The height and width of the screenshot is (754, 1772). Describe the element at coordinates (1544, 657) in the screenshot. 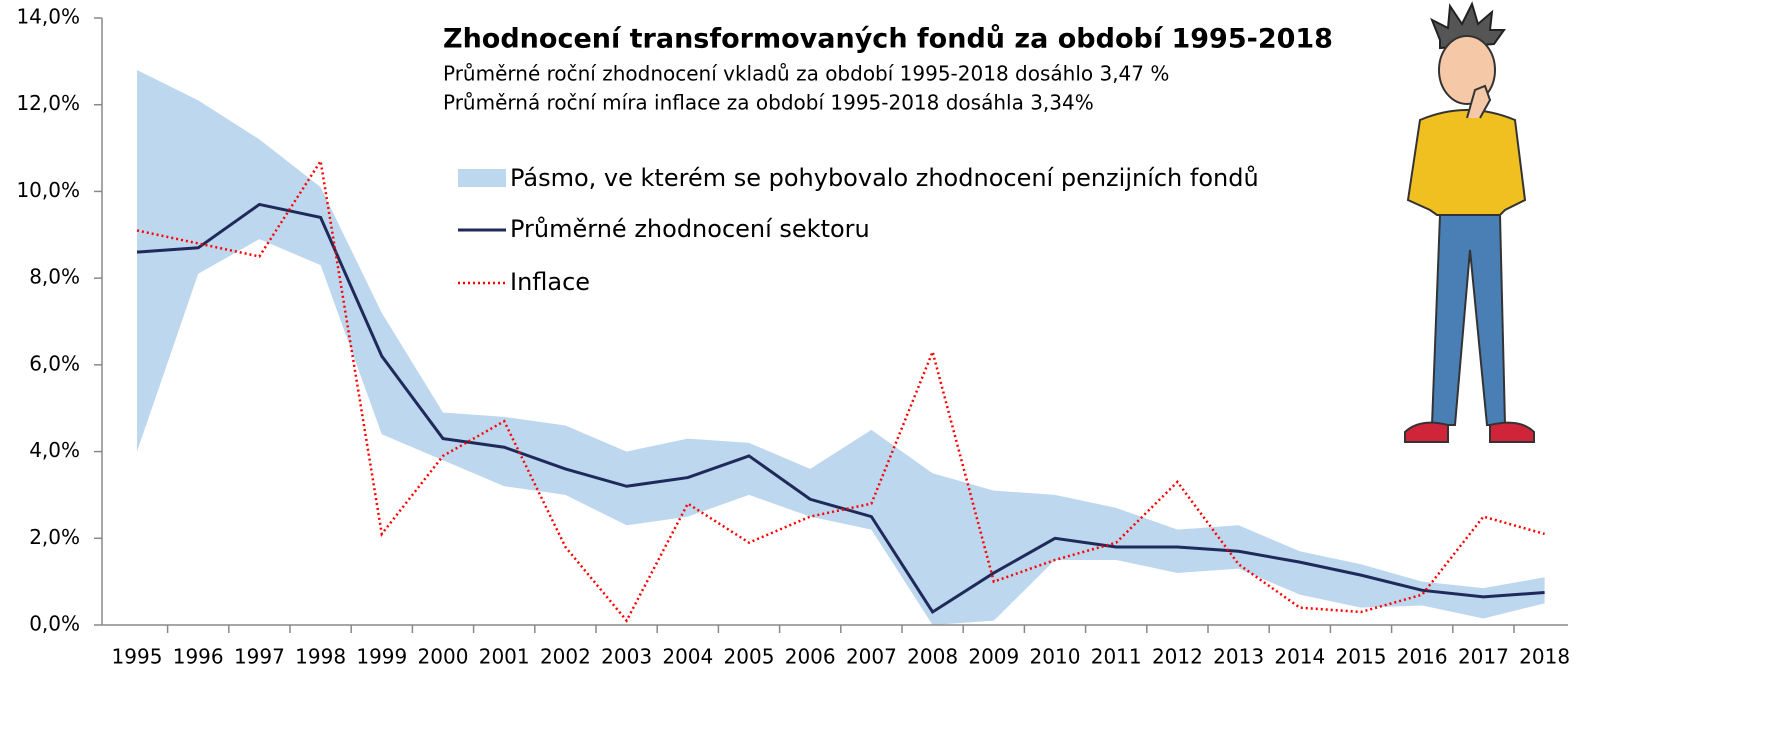

I see `x-tick-label: 2018` at that location.